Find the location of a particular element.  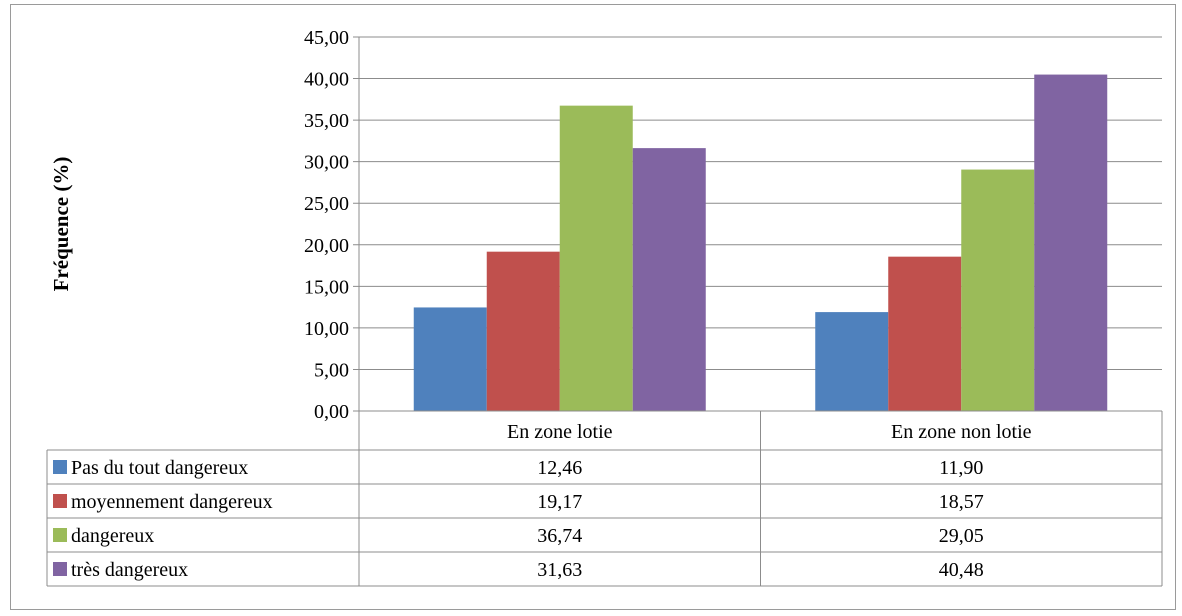

y-tick-label: 0,00 is located at coordinates (331, 412).